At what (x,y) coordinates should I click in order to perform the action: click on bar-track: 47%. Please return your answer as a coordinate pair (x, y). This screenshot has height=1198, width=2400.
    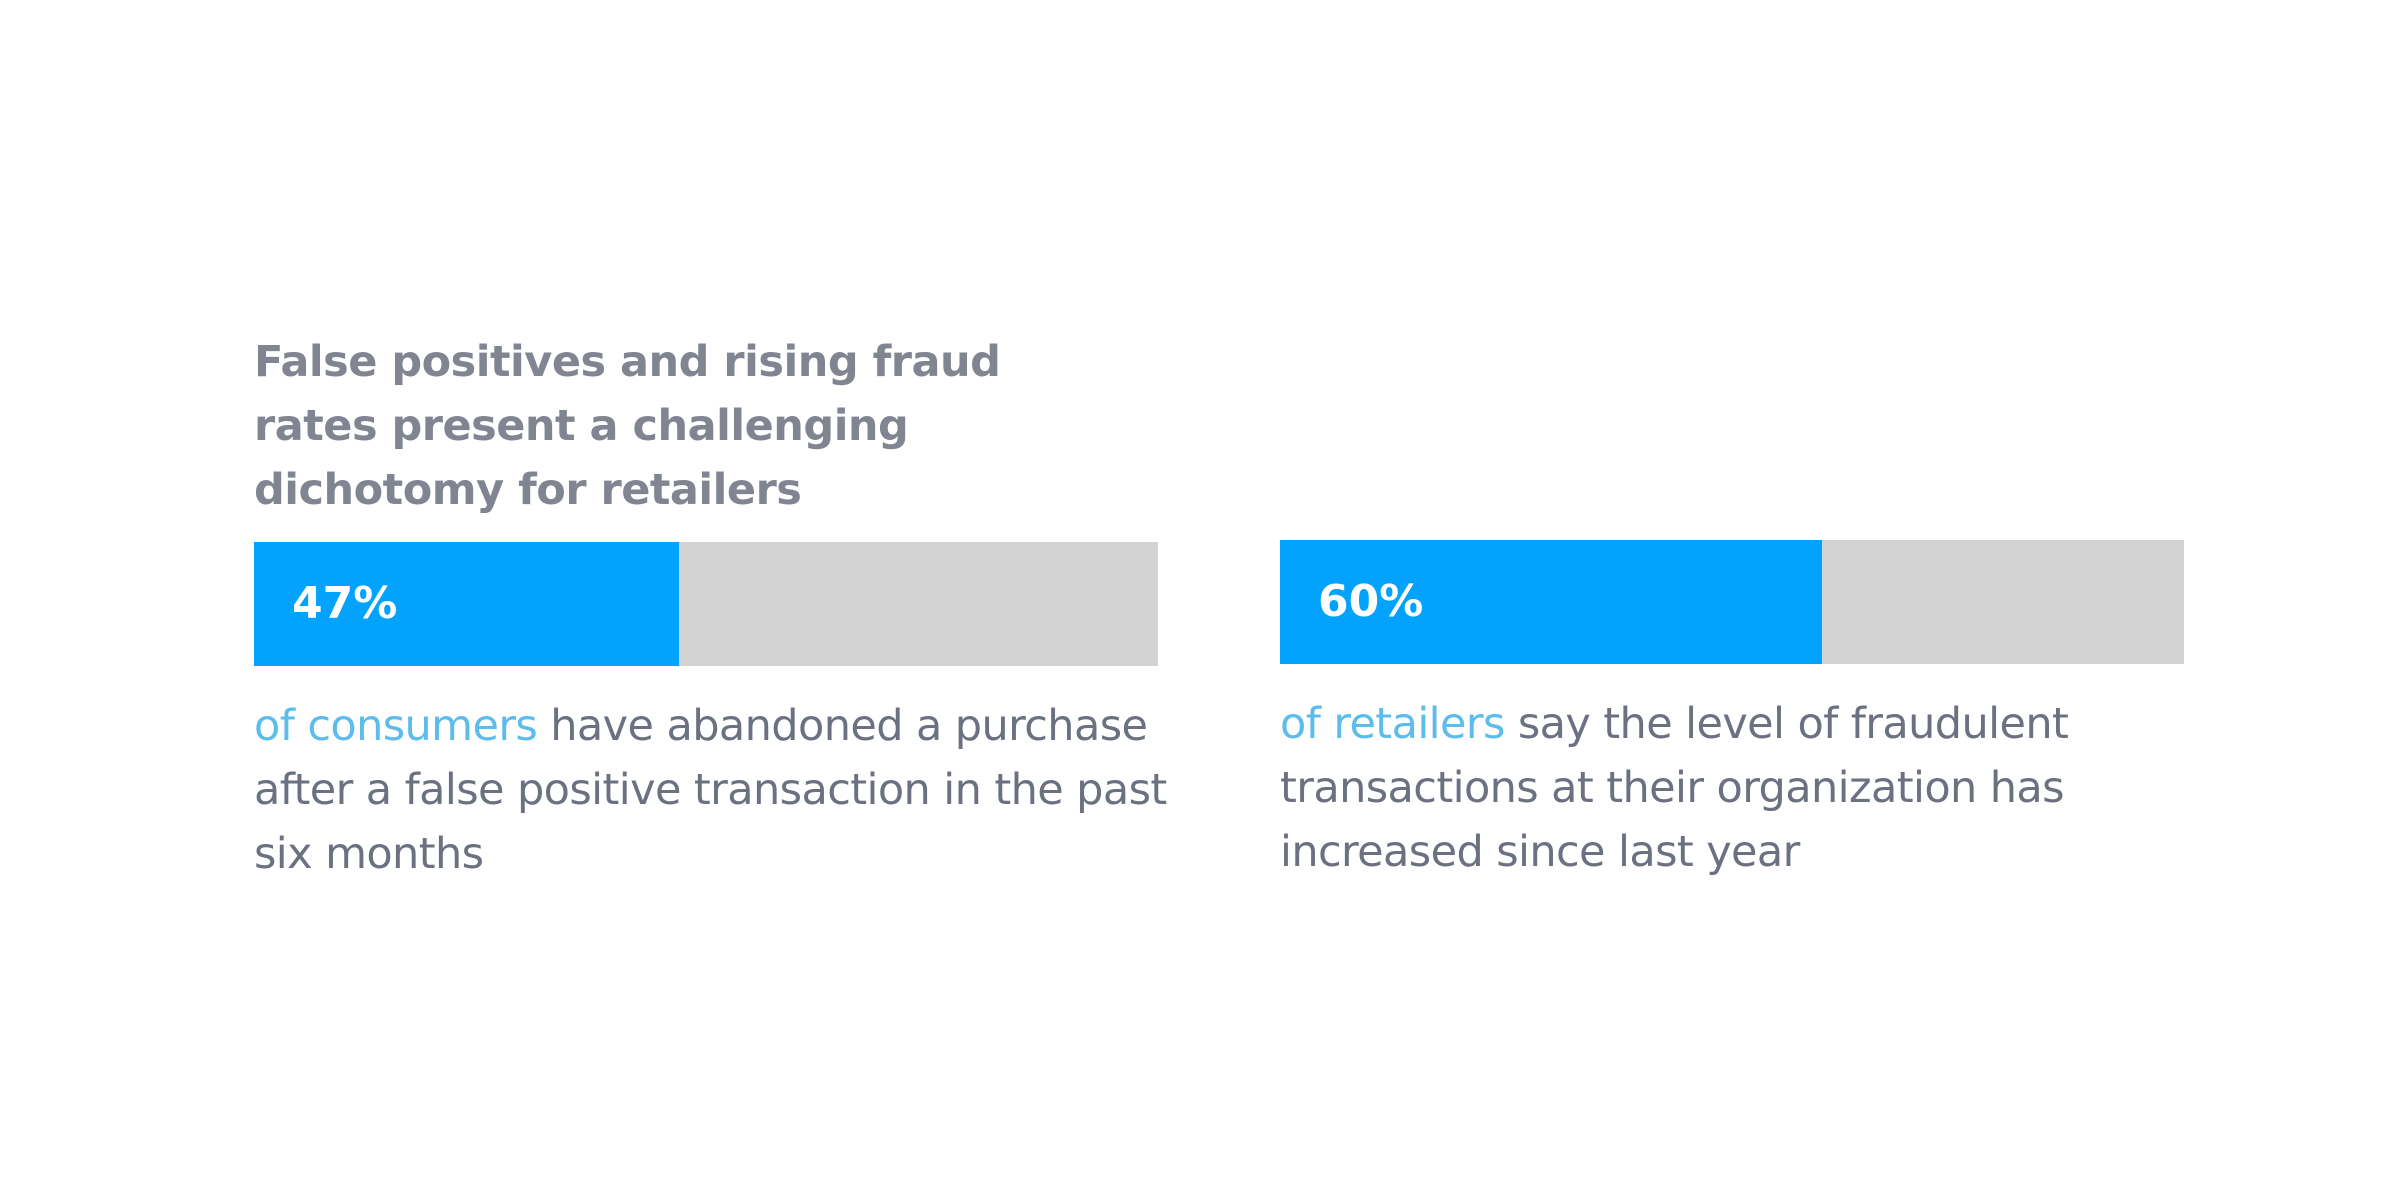
    Looking at the image, I should click on (706, 604).